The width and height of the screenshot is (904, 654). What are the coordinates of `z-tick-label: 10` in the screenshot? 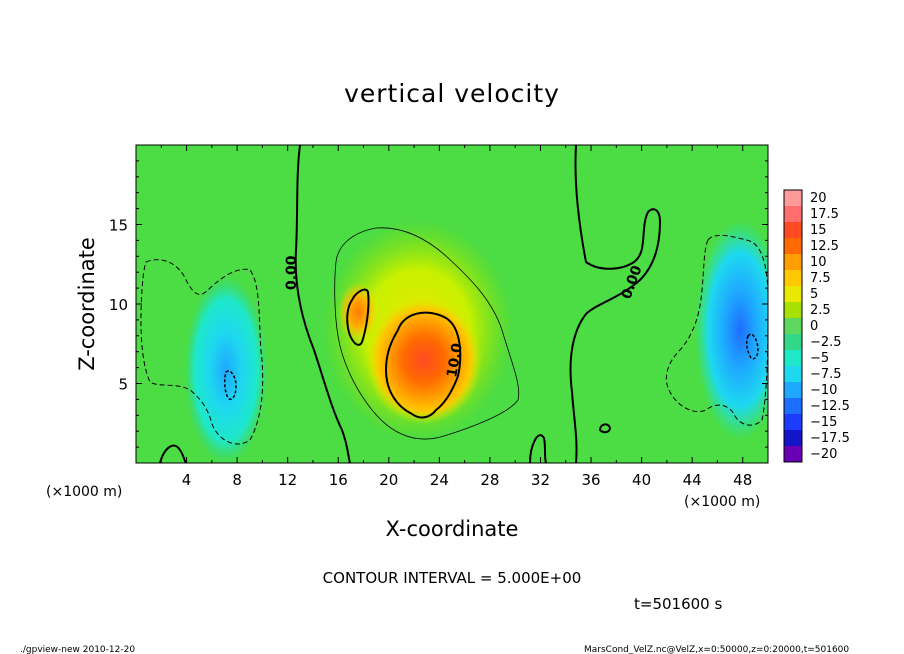 It's located at (118, 305).